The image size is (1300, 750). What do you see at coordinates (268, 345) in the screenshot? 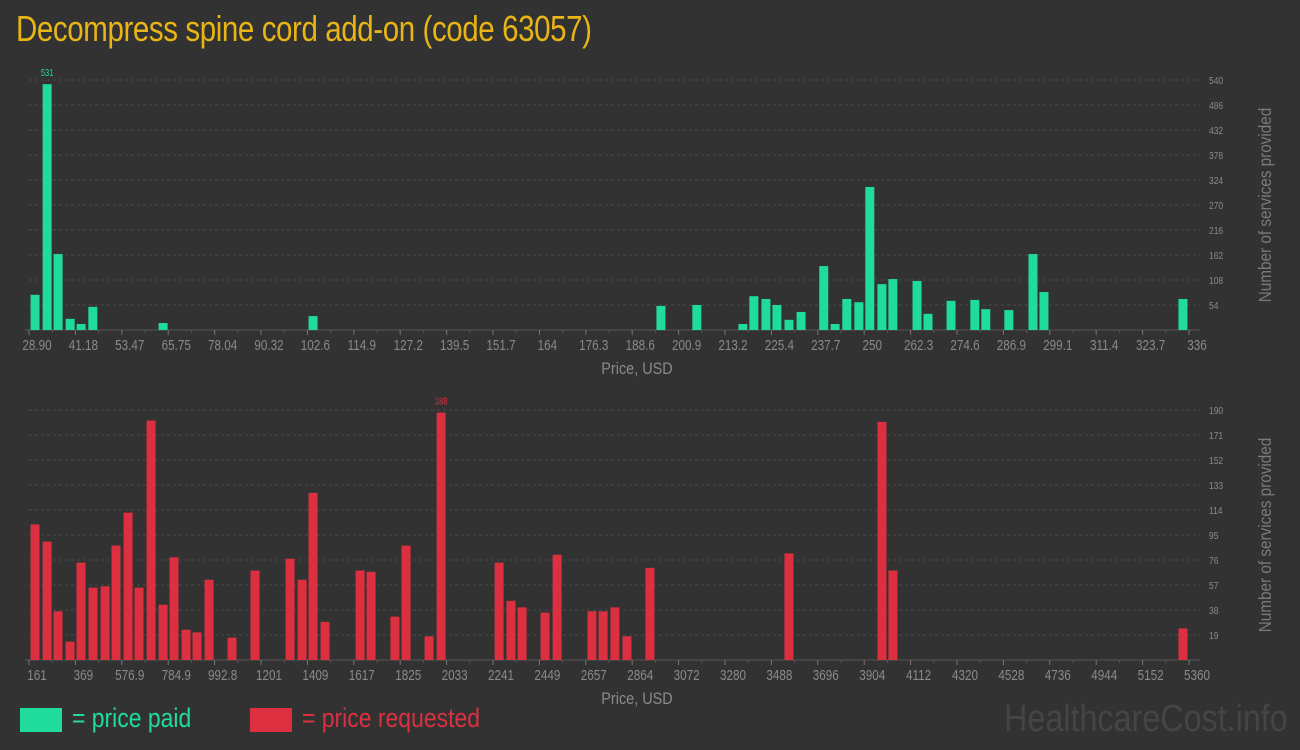
I see `x-tick-label: 90.32` at bounding box center [268, 345].